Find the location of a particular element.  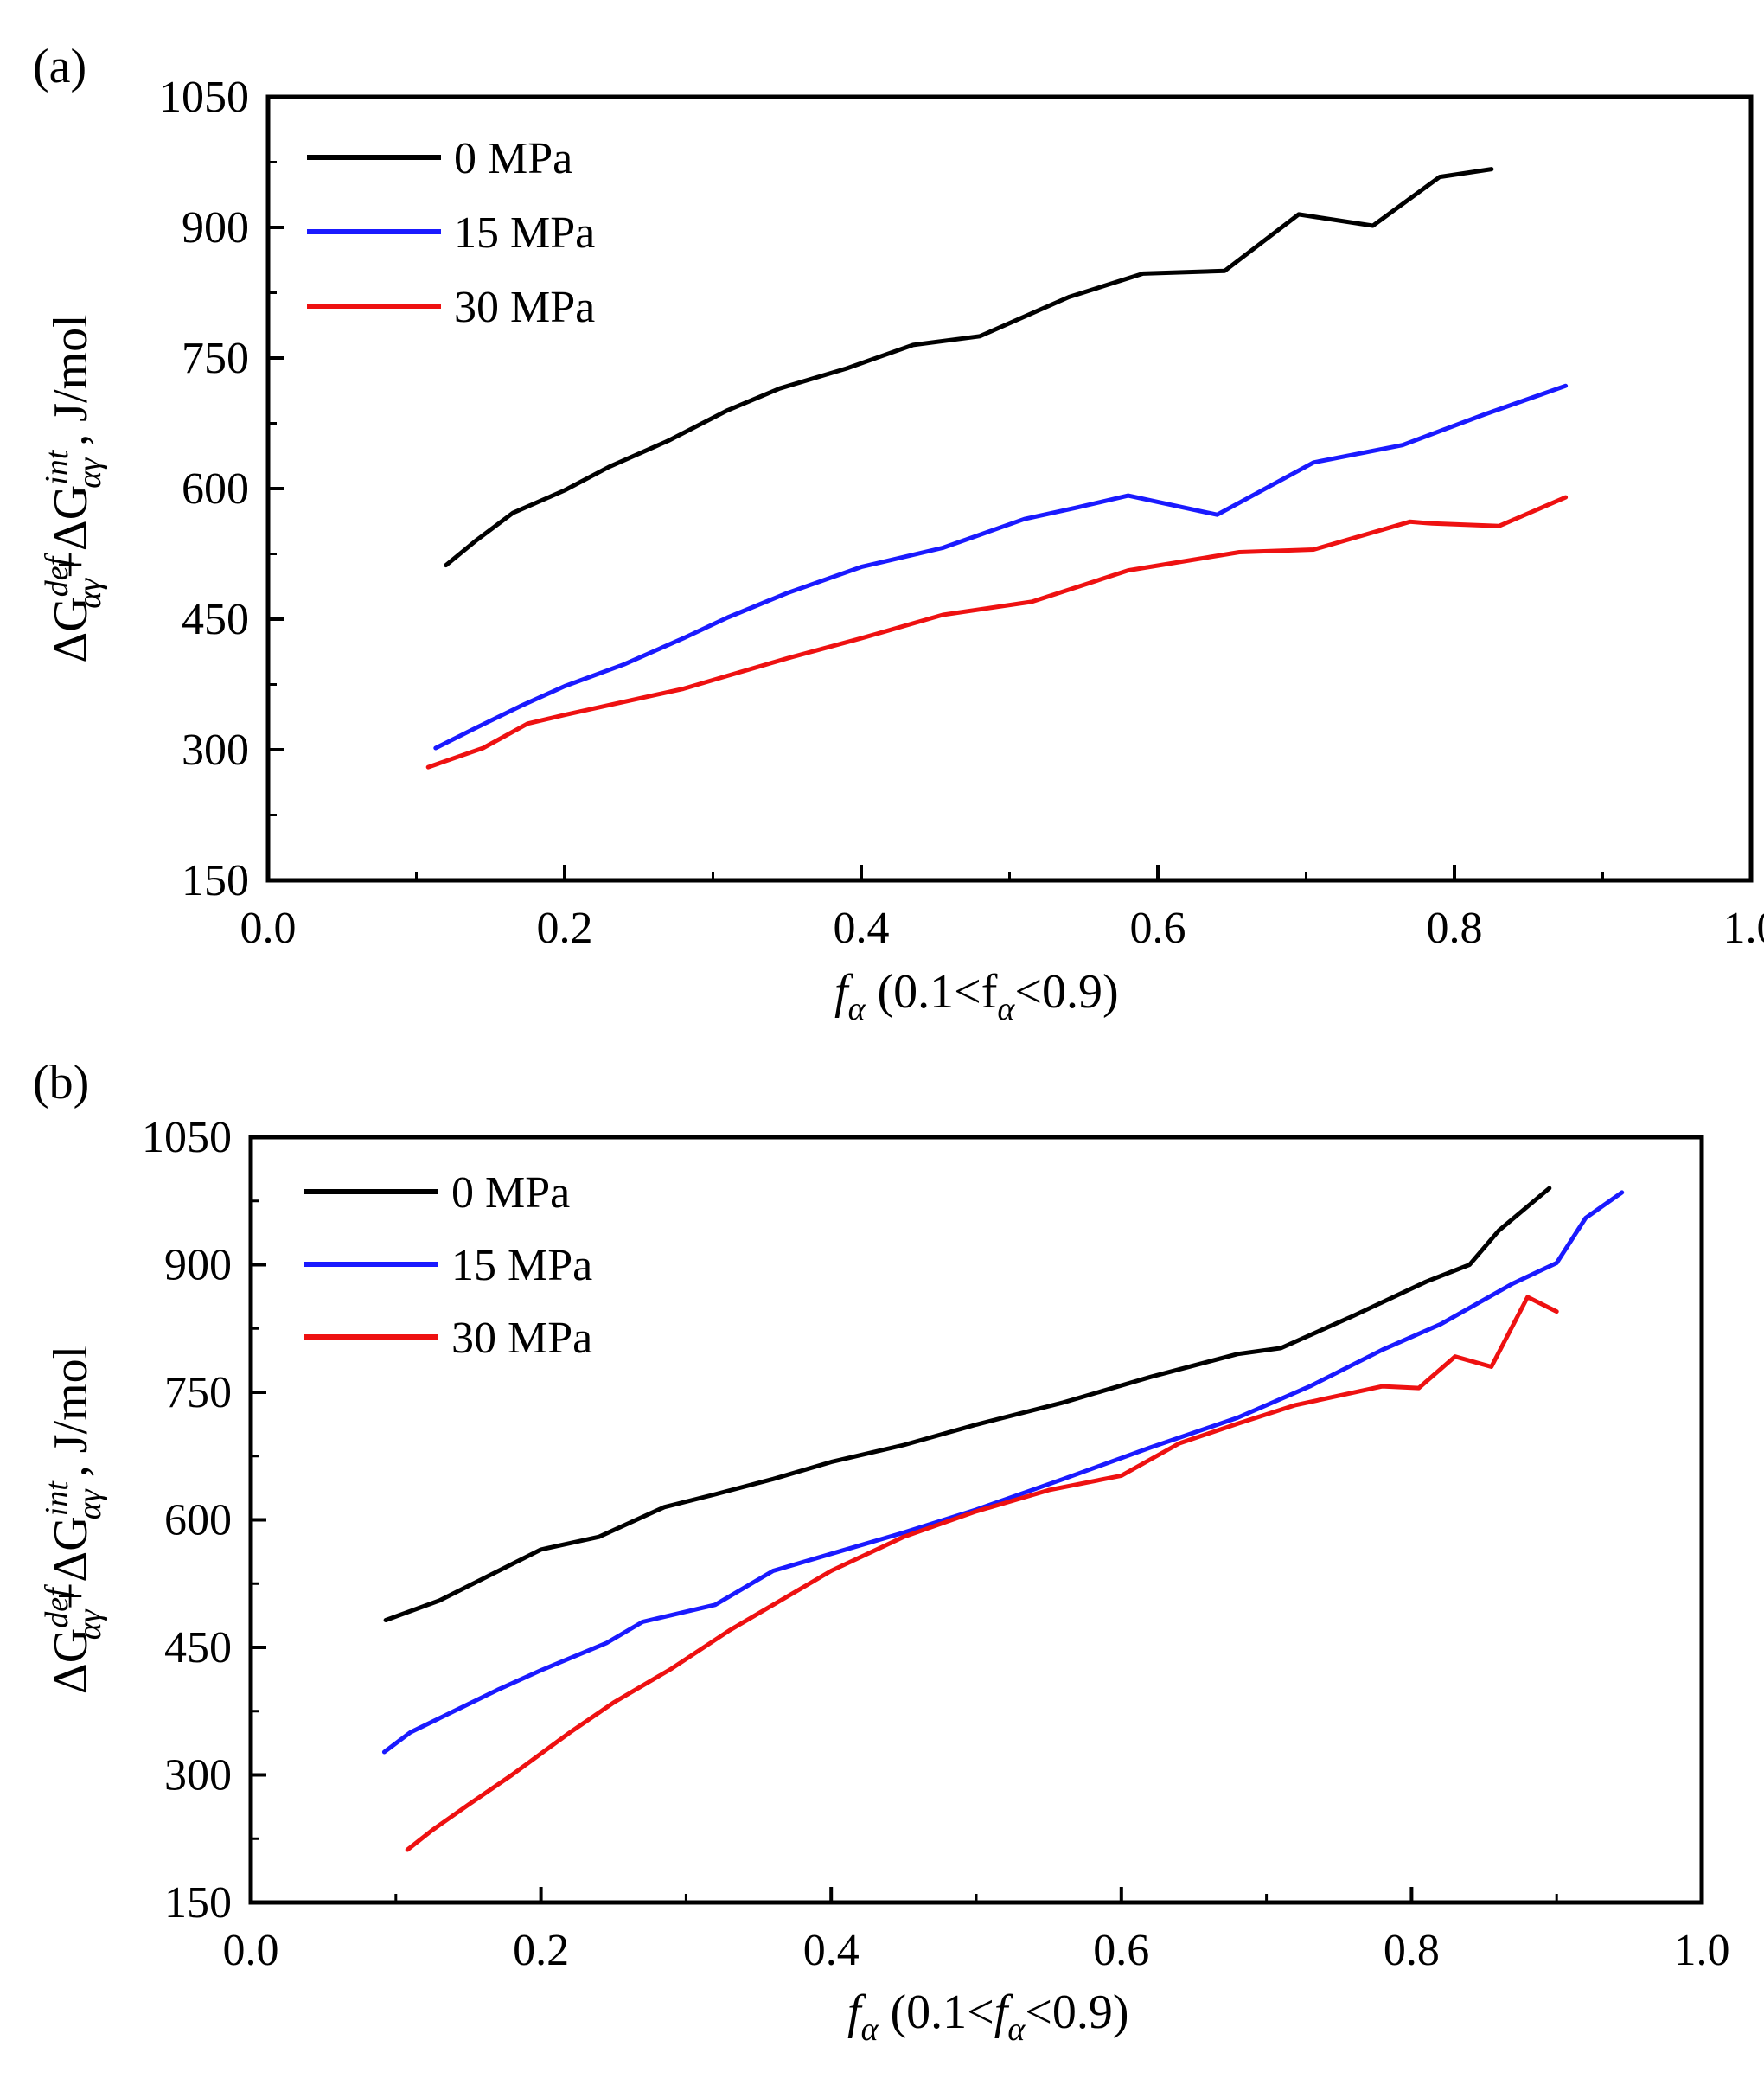

x-title-range: (0.1<f is located at coordinates (932, 992).